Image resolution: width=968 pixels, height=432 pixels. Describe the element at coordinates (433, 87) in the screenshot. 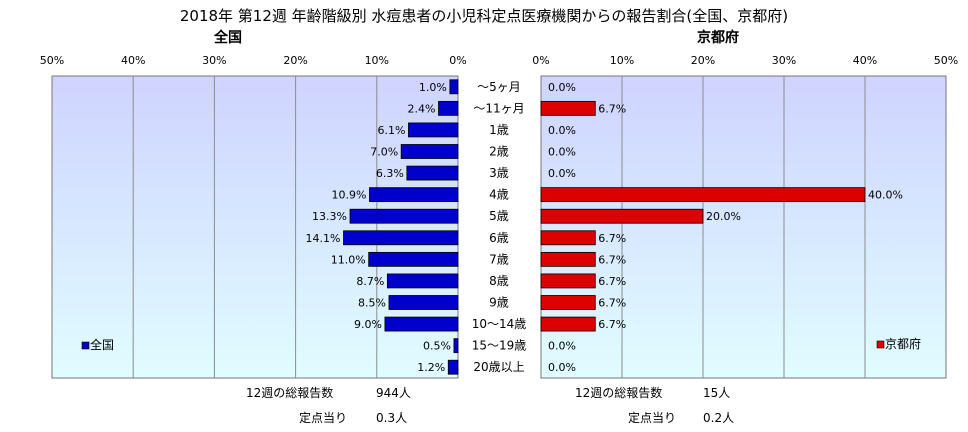

I see `national-data-label: 1.0%` at that location.